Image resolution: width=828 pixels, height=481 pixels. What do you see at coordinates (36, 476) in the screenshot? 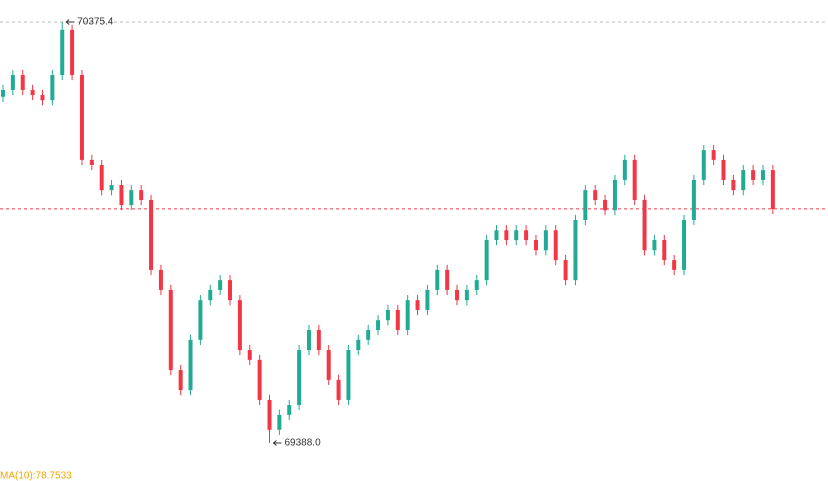
I see `indicator-label: MA(10):78.7533` at bounding box center [36, 476].